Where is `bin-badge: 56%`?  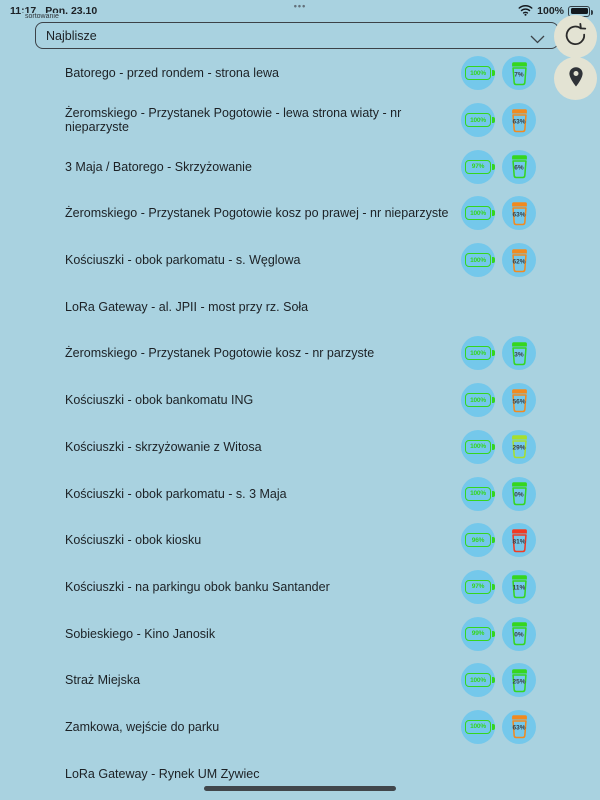 bin-badge: 56% is located at coordinates (519, 400).